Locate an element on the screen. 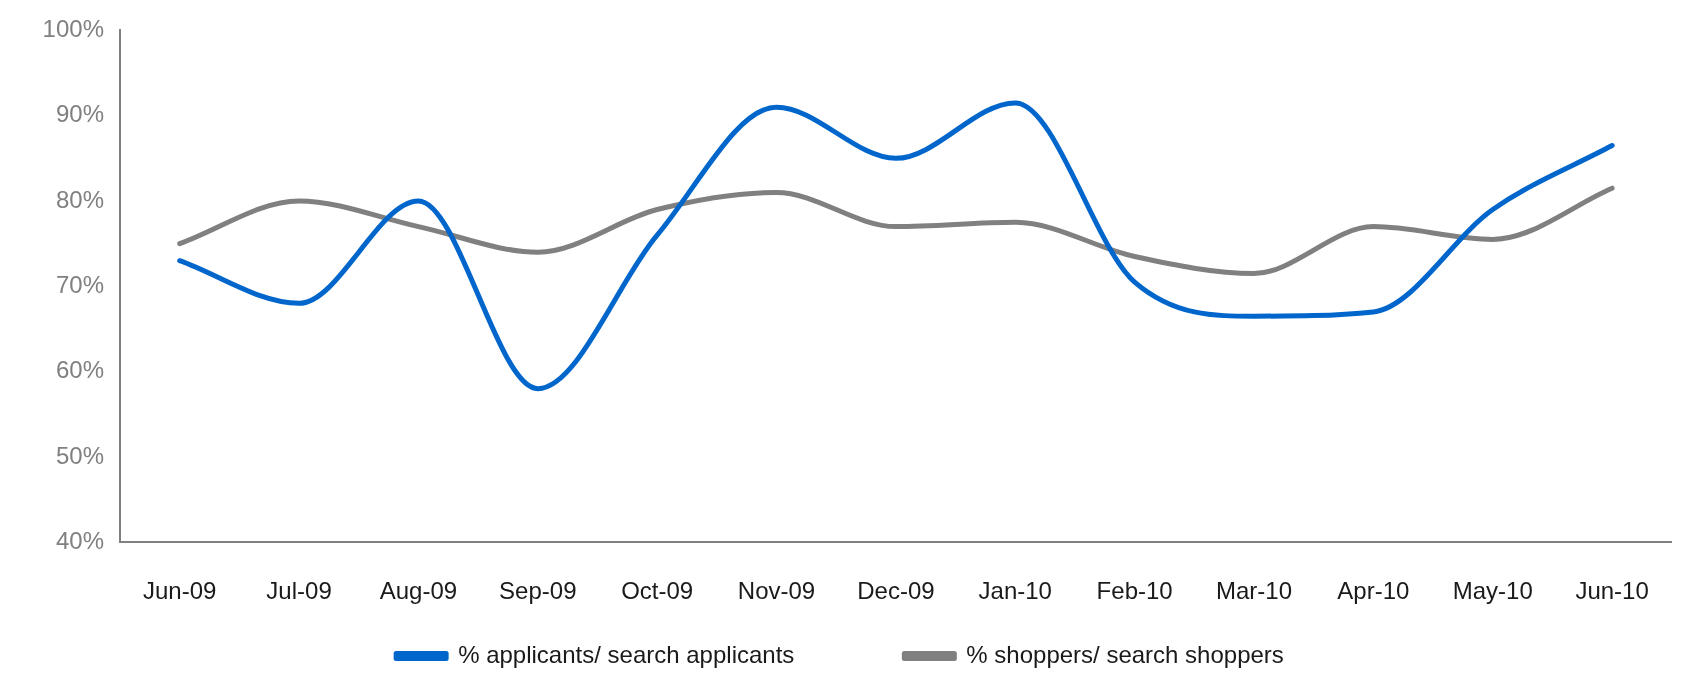 This screenshot has height=678, width=1685. x-tick-label: Mar-10 is located at coordinates (1254, 591).